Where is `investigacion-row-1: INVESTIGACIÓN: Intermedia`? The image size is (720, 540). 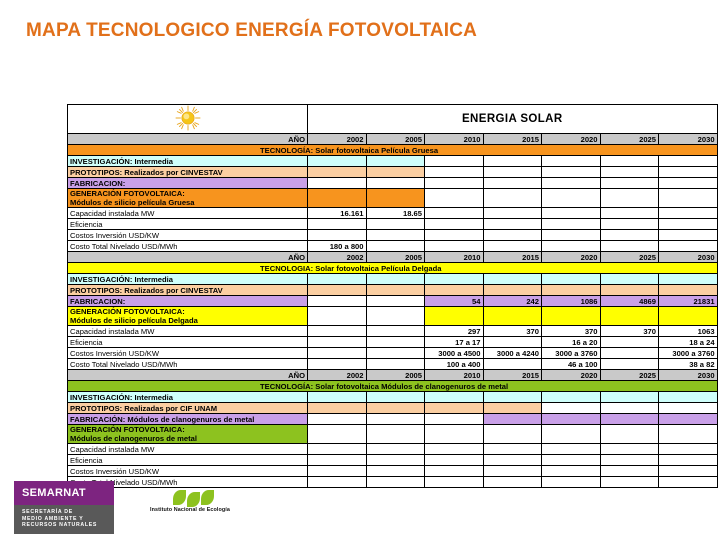
investigacion-row-1: INVESTIGACIÓN: Intermedia is located at coordinates (392, 161).